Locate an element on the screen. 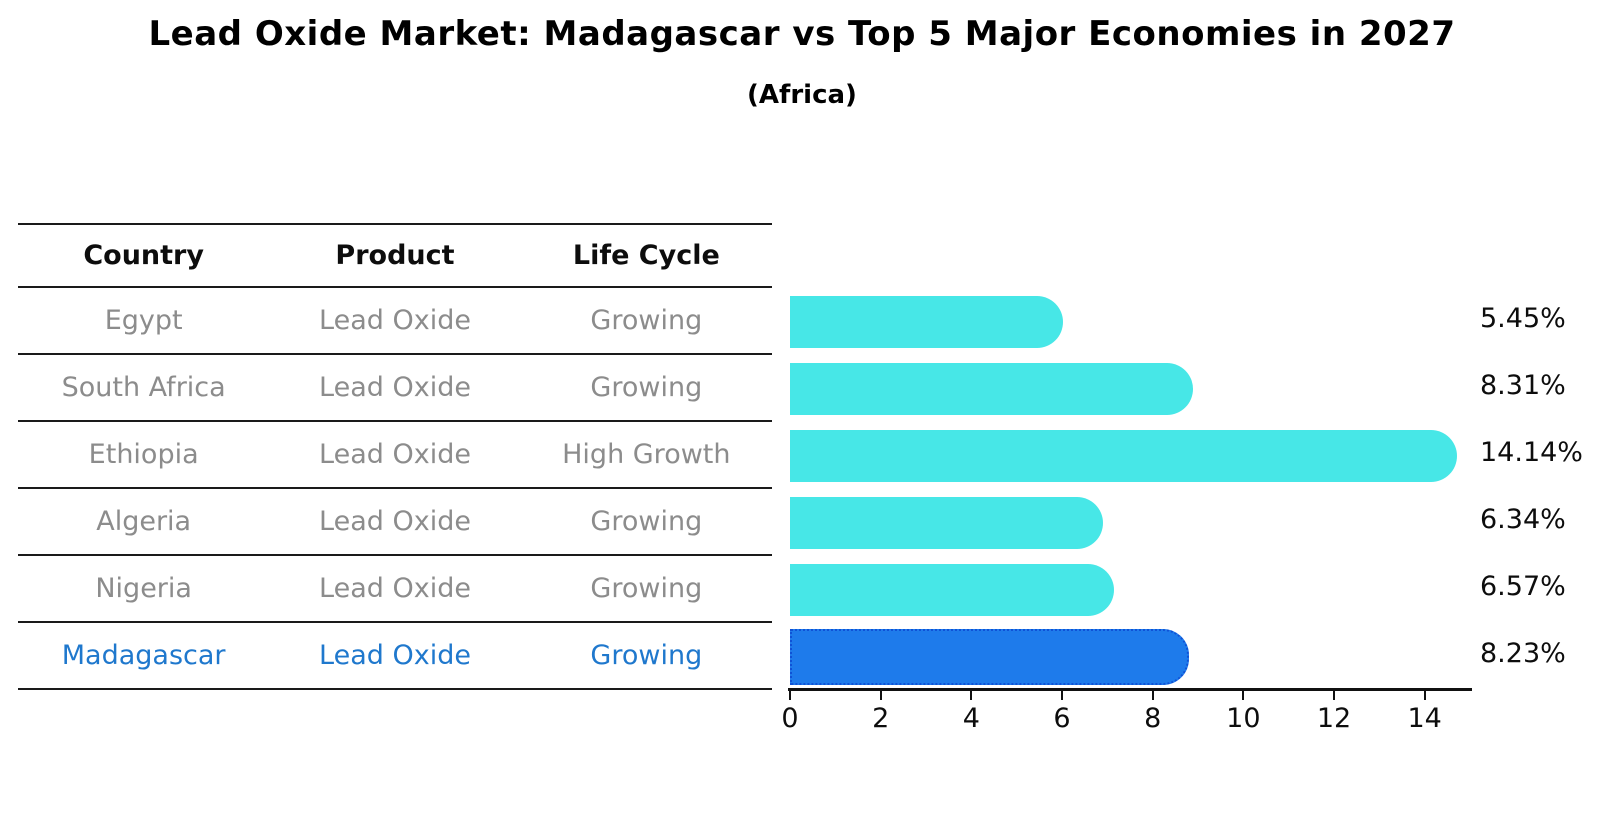 Image resolution: width=1604 pixels, height=823 pixels. x-axis-tick-label: 10 is located at coordinates (1243, 718).